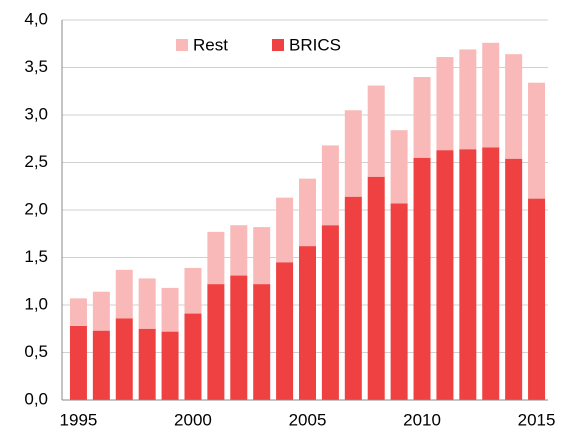  Describe the element at coordinates (36, 66) in the screenshot. I see `y-tick-label: 3,5` at that location.